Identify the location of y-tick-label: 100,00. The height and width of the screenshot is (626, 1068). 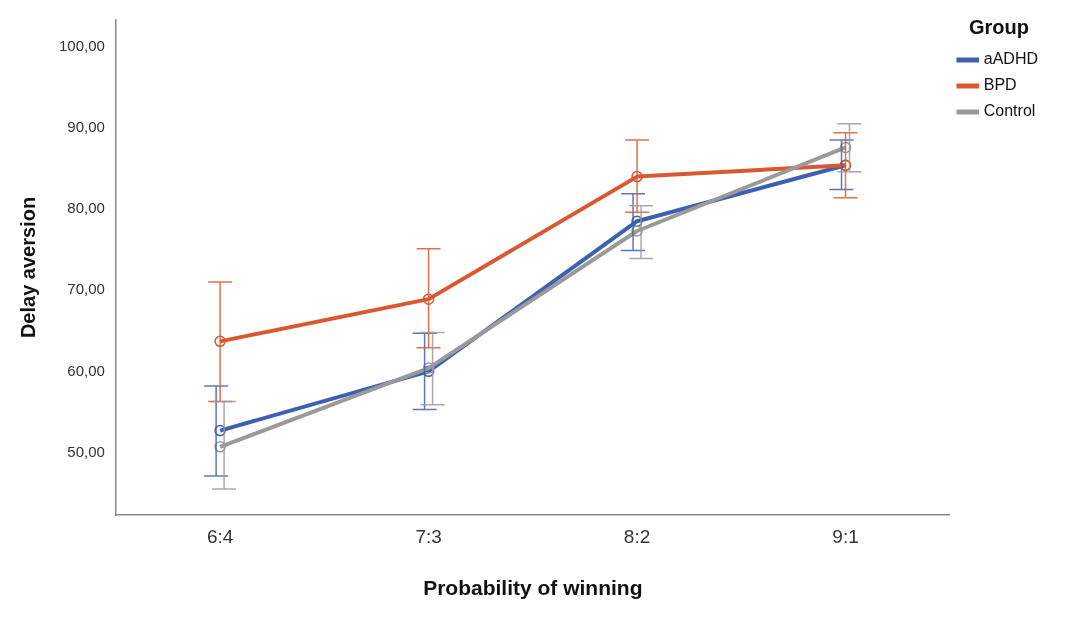
(81, 45).